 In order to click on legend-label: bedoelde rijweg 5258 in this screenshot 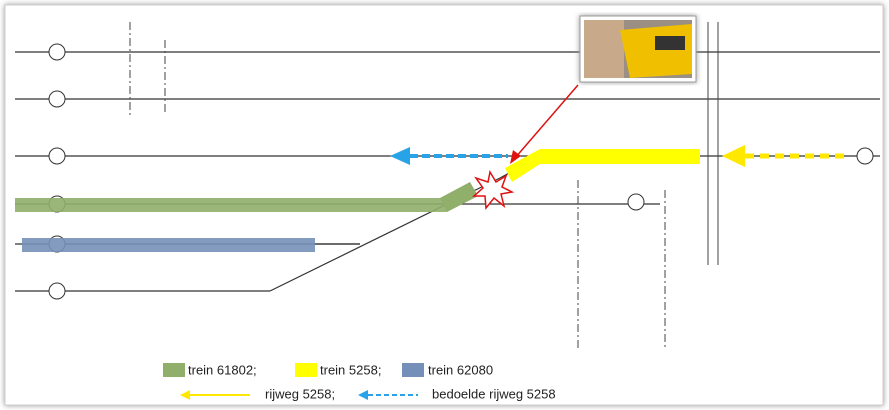, I will do `click(494, 393)`.